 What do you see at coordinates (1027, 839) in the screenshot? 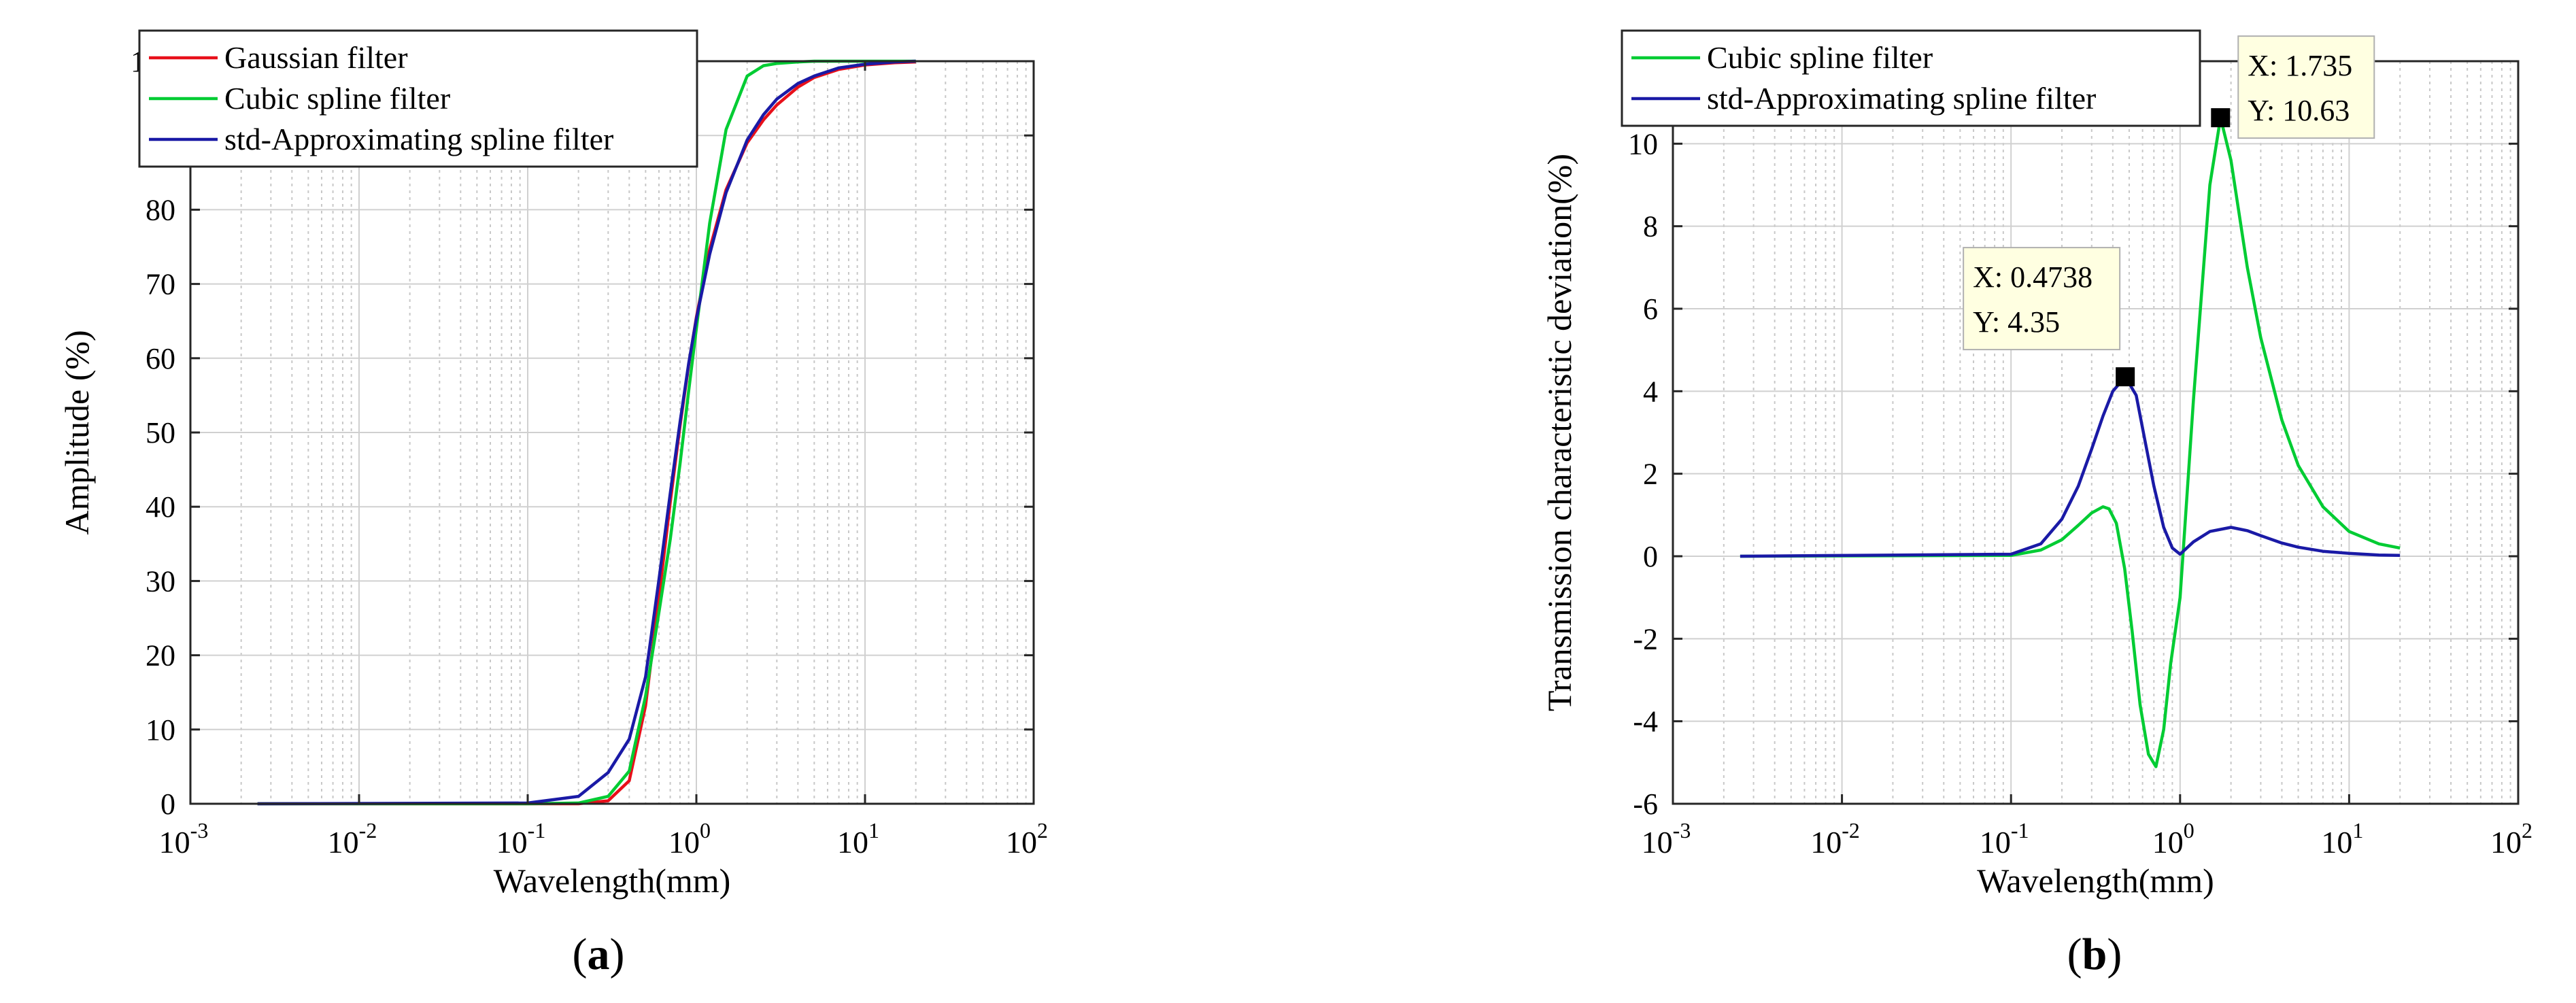
I see `pa-x-tick-label: 10²` at bounding box center [1027, 839].